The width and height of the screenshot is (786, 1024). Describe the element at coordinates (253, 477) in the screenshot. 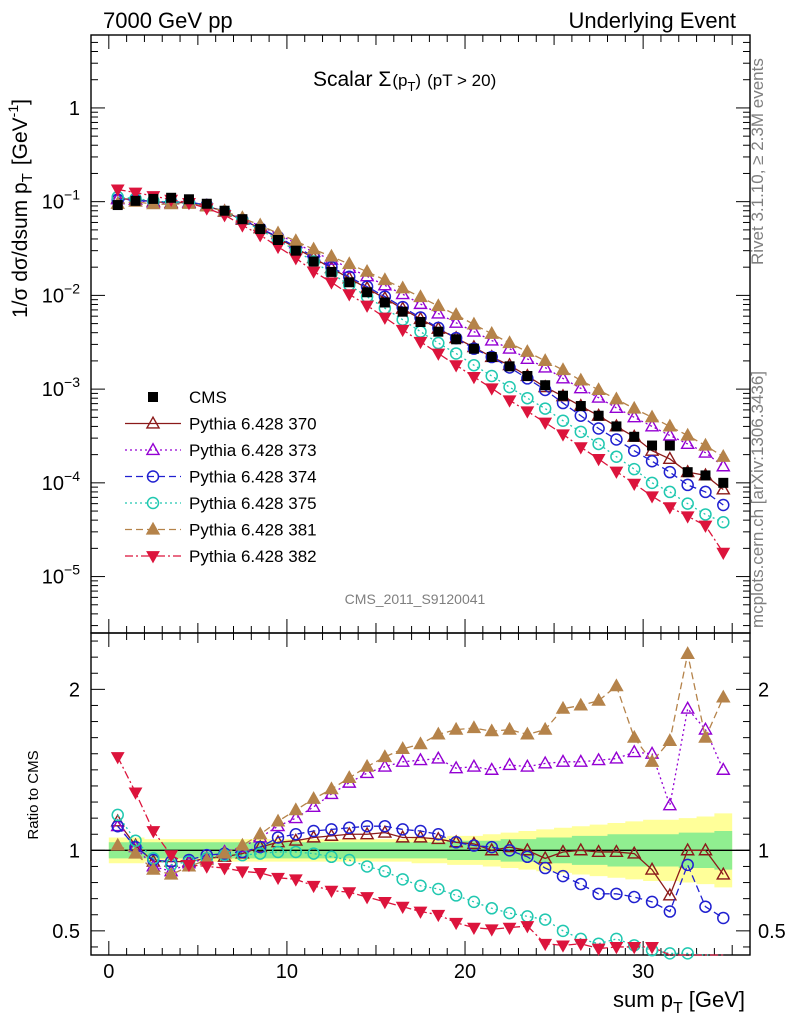

I see `legend-label-p374: Pythia 6.428 374` at that location.